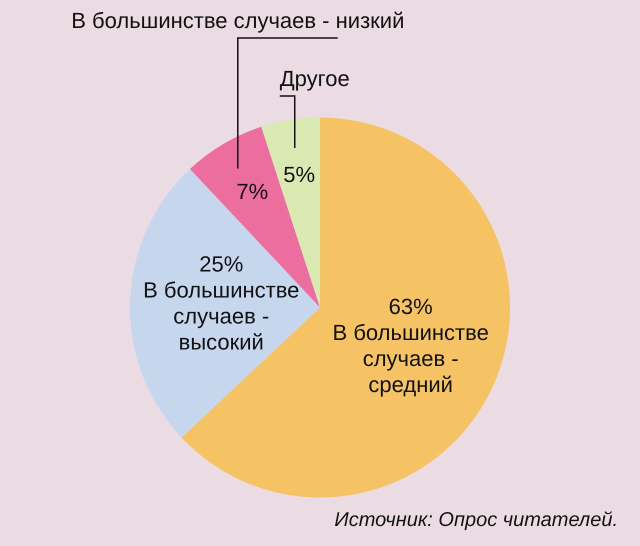 This screenshot has height=546, width=640. What do you see at coordinates (476, 520) in the screenshot?
I see `text: Источник: Опрос читателей.` at bounding box center [476, 520].